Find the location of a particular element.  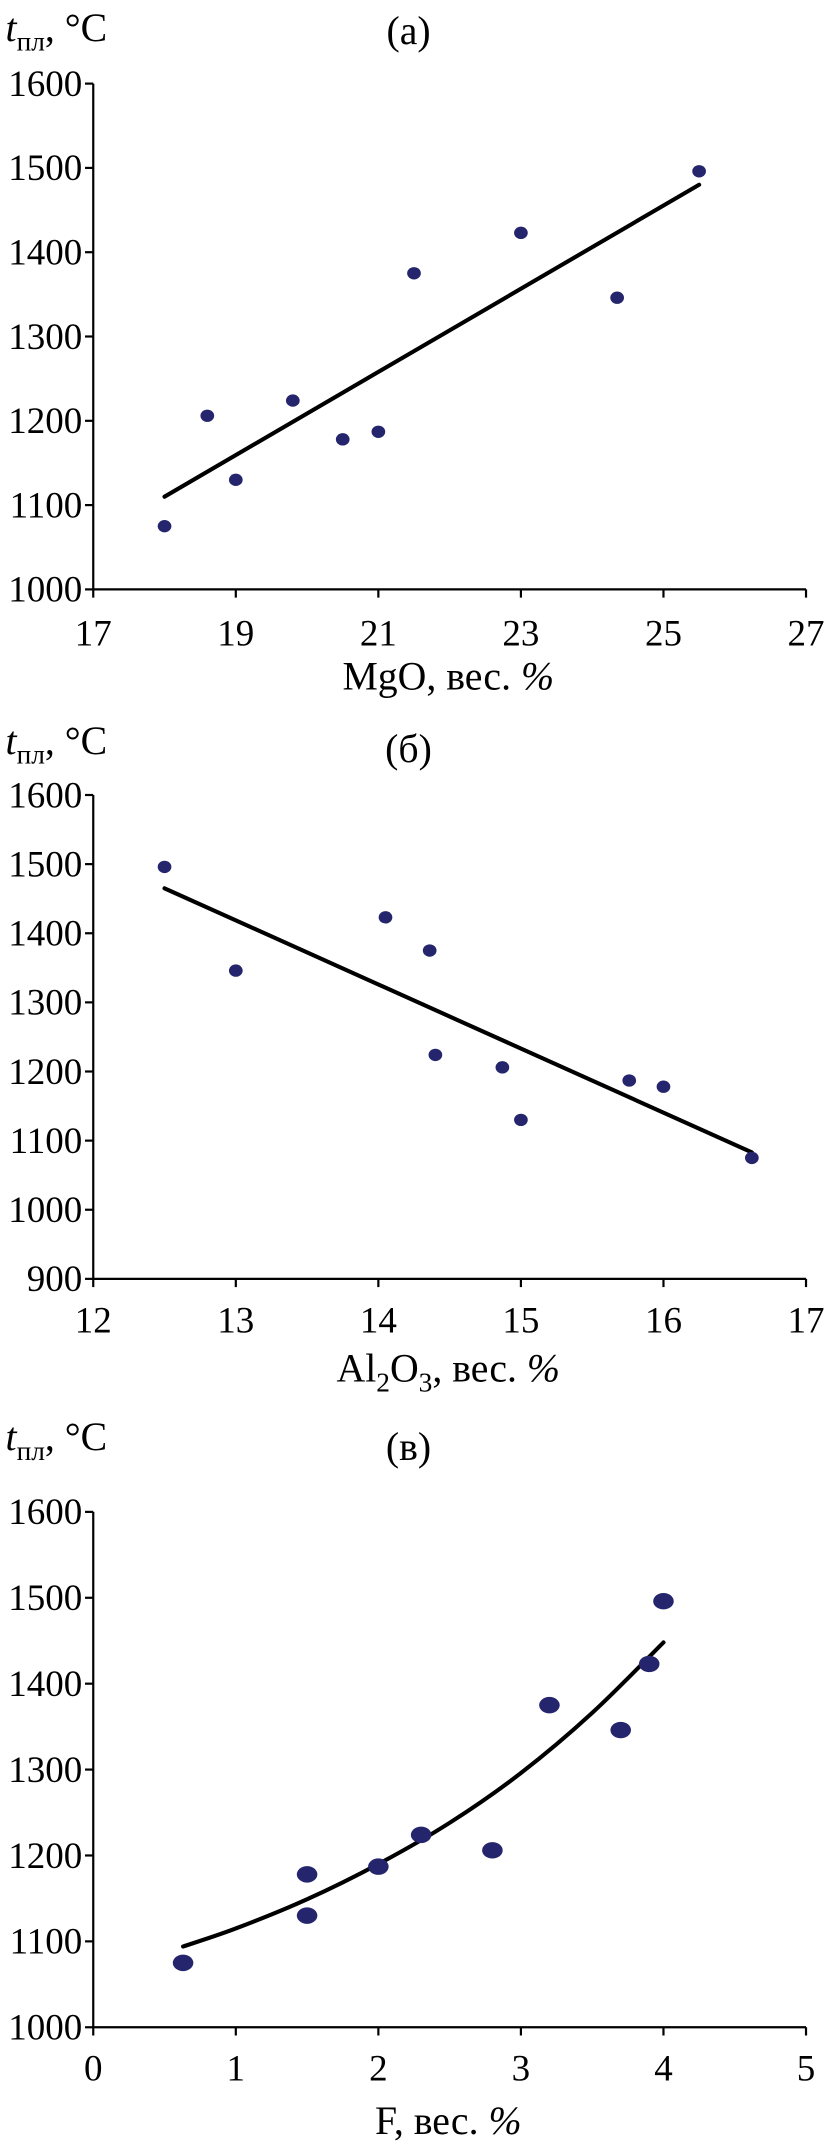

x-axis-title-part: 2 is located at coordinates (383, 1382).